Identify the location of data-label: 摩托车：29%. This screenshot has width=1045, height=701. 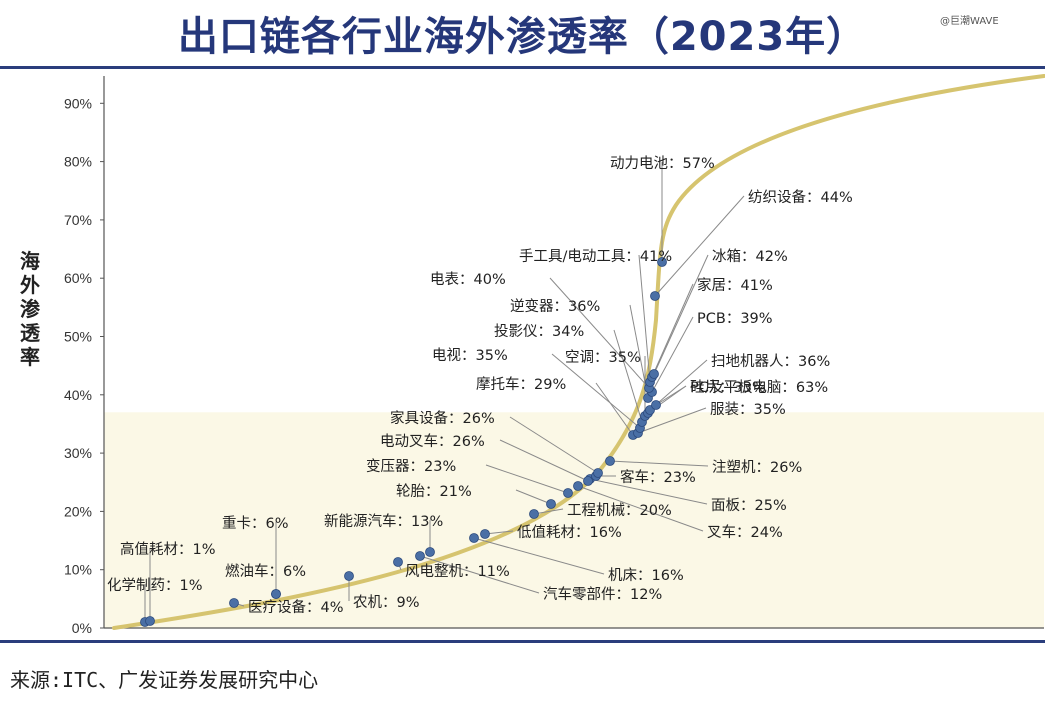
(521, 384).